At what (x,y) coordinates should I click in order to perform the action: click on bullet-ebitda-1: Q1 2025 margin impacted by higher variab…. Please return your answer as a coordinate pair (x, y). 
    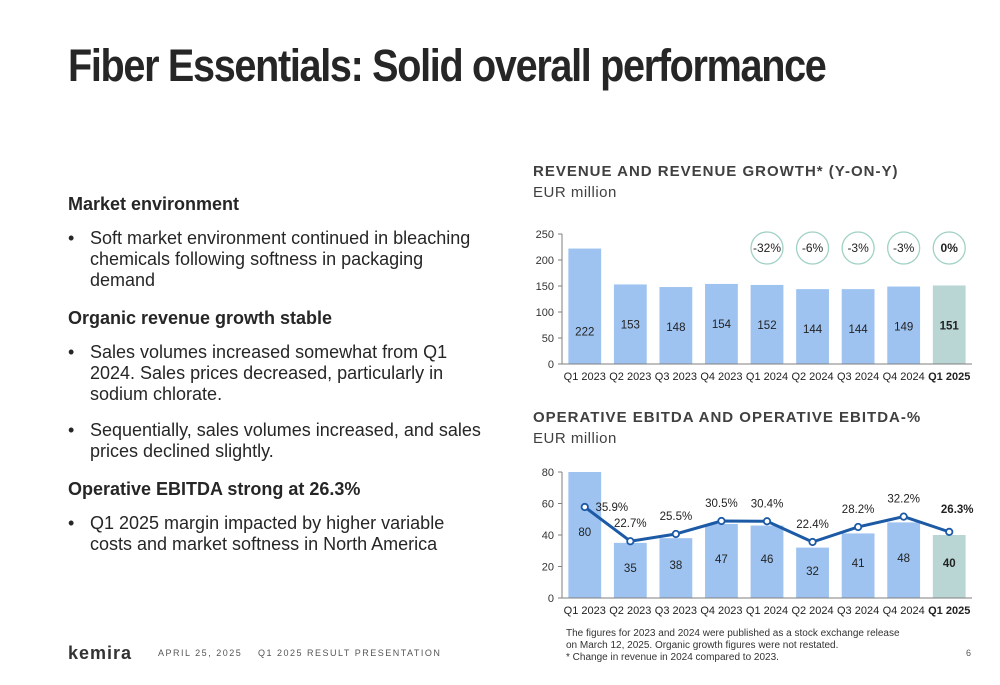
    Looking at the image, I should click on (278, 534).